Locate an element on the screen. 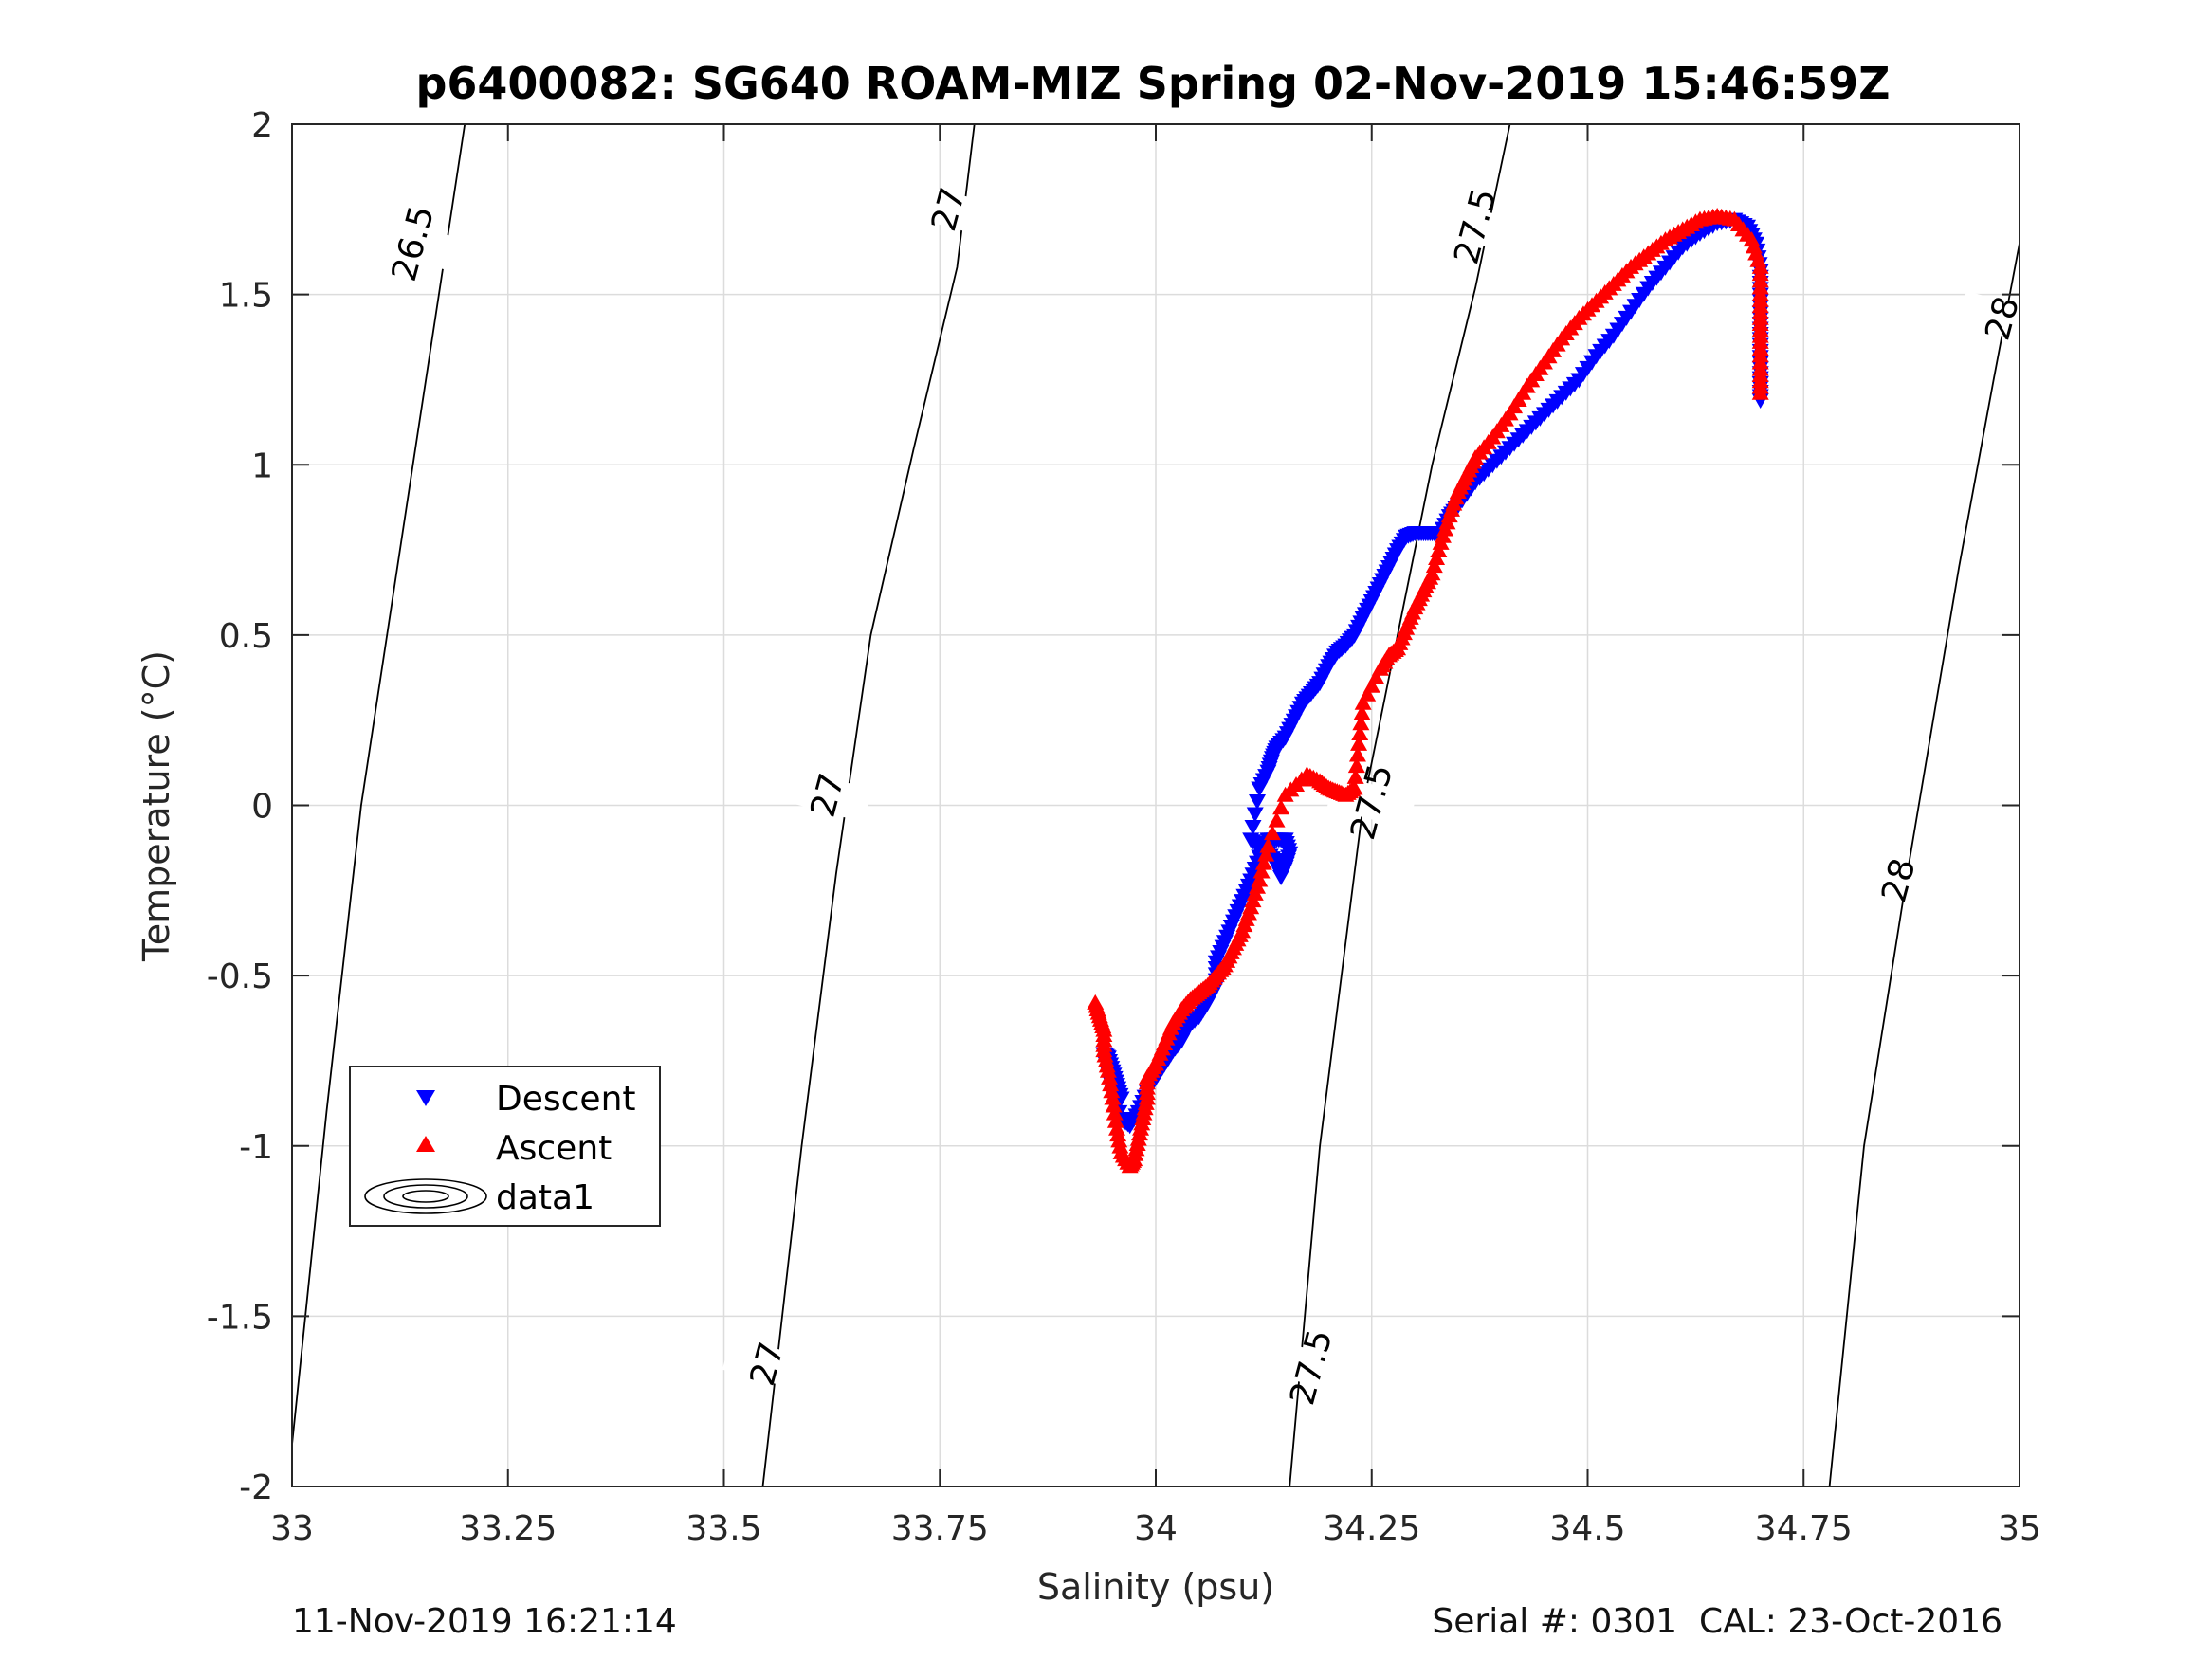 The height and width of the screenshot is (1659, 2212). legend-ascent-label: Ascent is located at coordinates (554, 1148).